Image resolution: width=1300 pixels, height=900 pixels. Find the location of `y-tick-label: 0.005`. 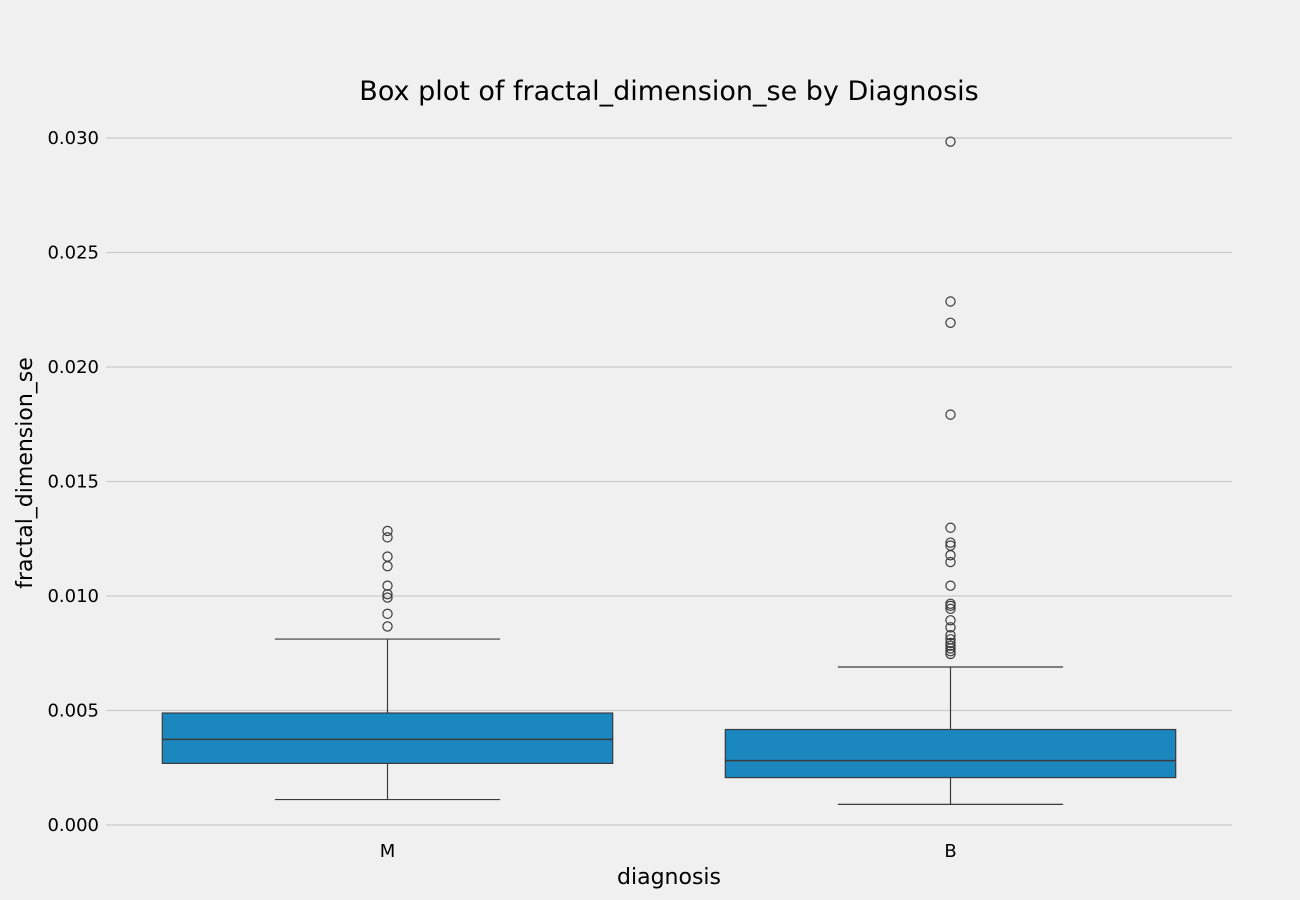

y-tick-label: 0.005 is located at coordinates (73, 711).